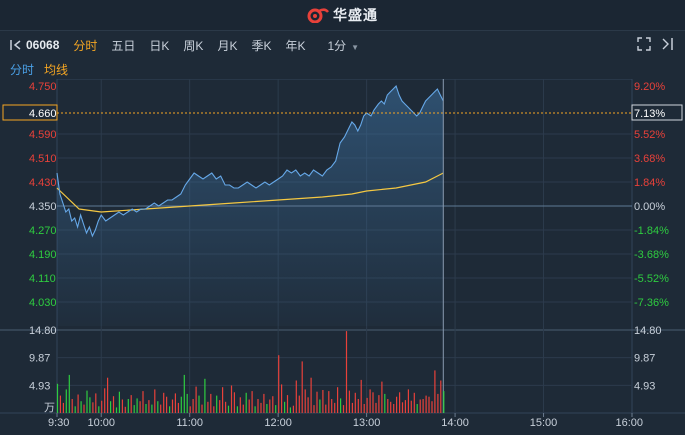 The width and height of the screenshot is (685, 435). I want to click on price-tick-left: 4.110, so click(42, 279).